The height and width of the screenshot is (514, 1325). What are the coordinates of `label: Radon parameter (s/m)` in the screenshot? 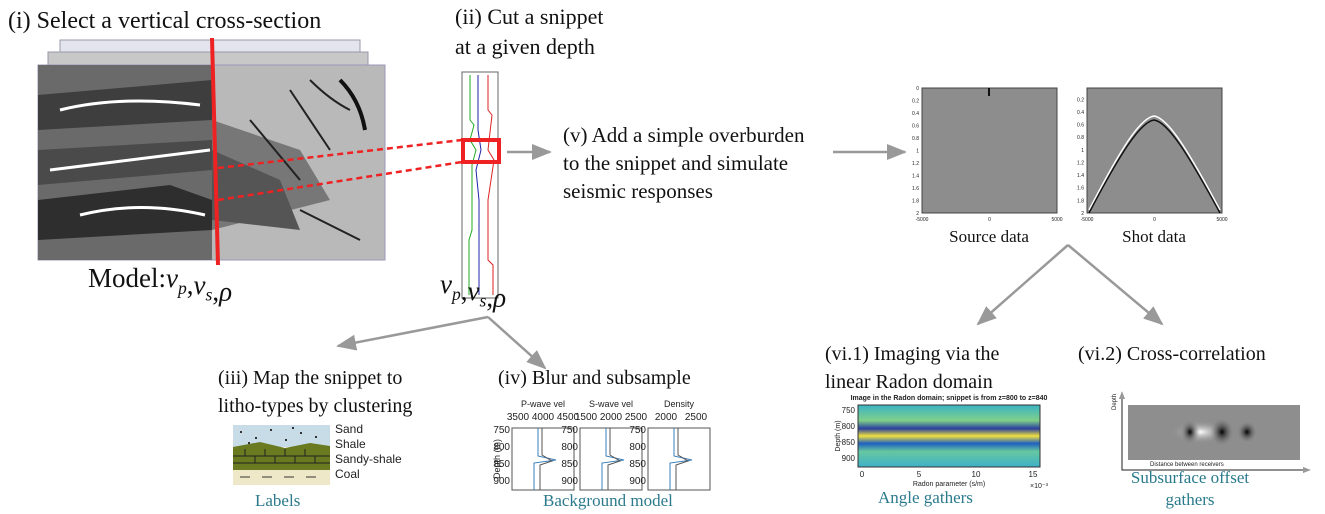 It's located at (949, 484).